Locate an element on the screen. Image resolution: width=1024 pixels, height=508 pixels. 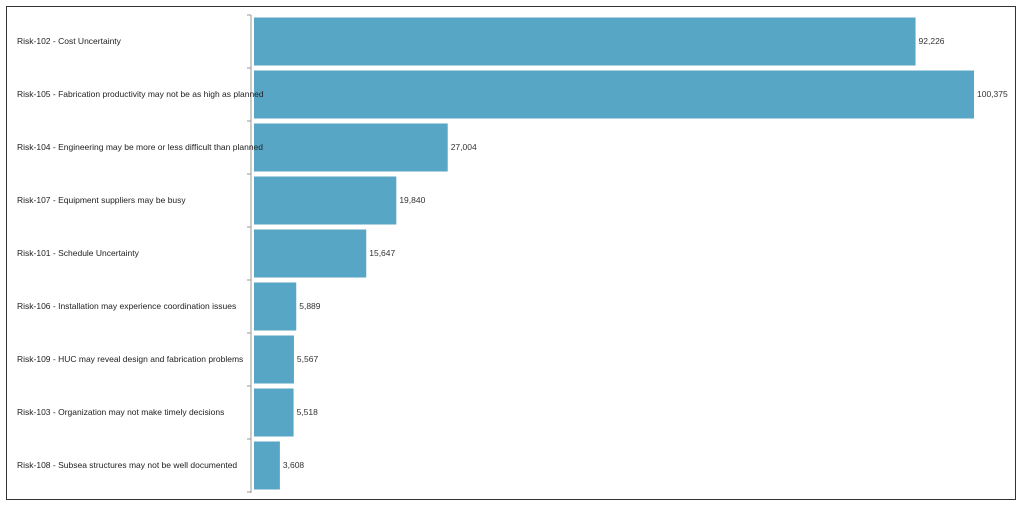
value-label: 5,889 is located at coordinates (310, 306).